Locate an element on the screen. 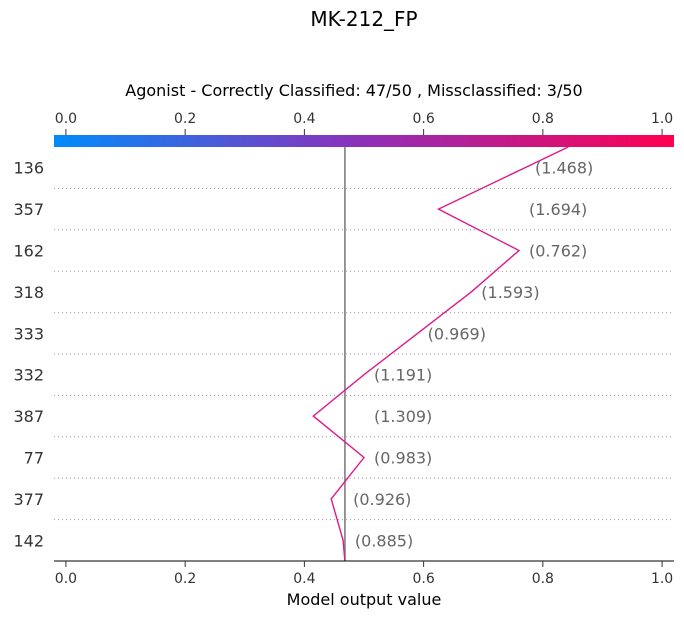 The width and height of the screenshot is (684, 623). top-tick-label: 0.4 is located at coordinates (304, 119).